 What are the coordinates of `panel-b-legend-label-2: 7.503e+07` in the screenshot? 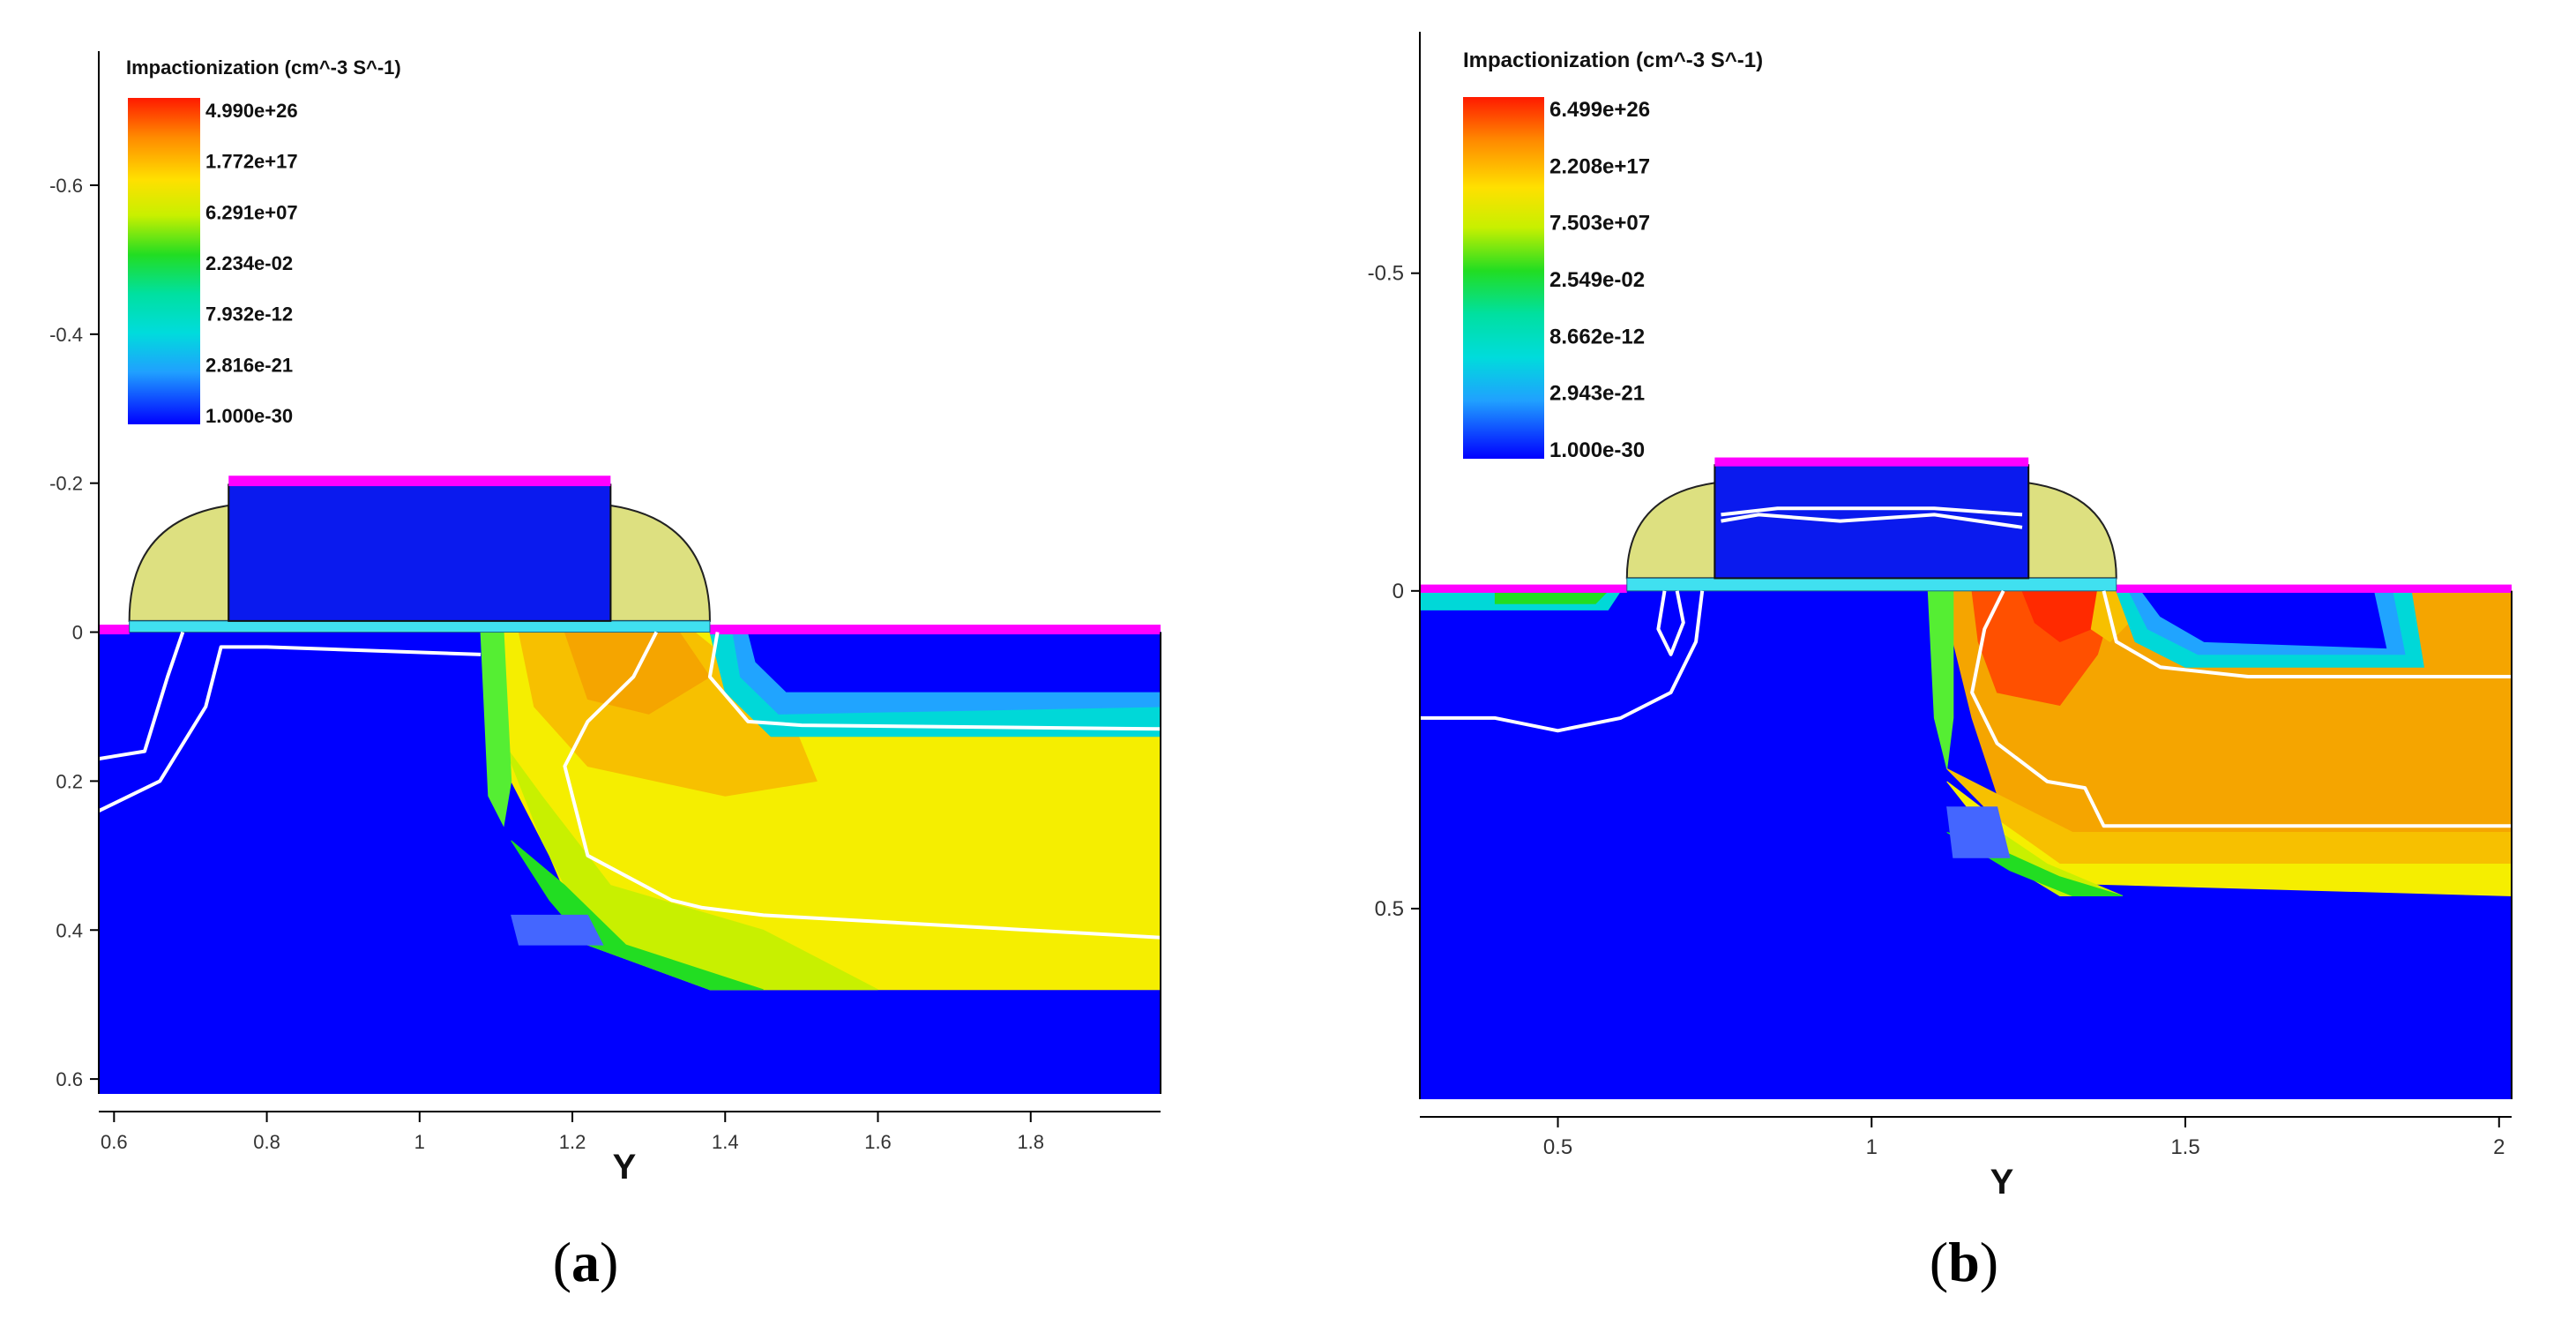 It's located at (1599, 224).